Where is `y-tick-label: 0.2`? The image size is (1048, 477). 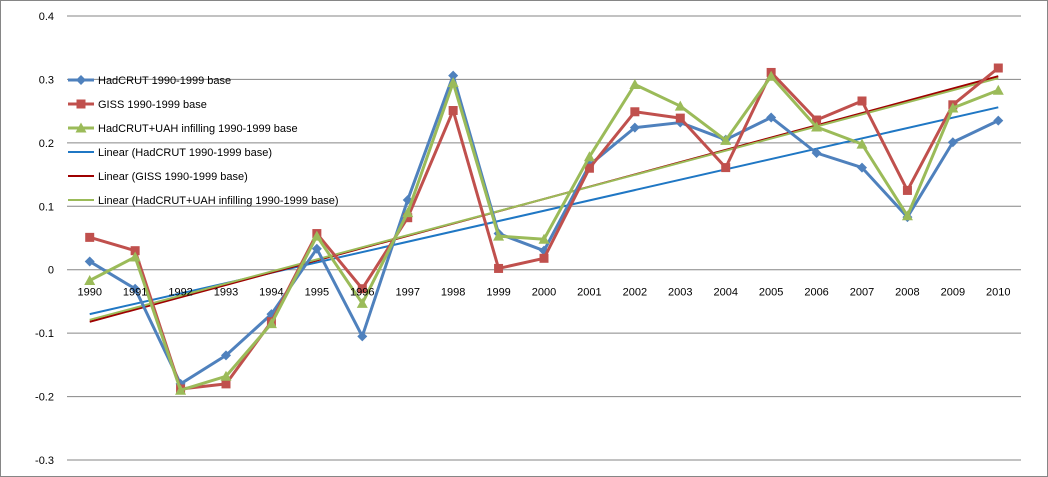 y-tick-label: 0.2 is located at coordinates (46, 144).